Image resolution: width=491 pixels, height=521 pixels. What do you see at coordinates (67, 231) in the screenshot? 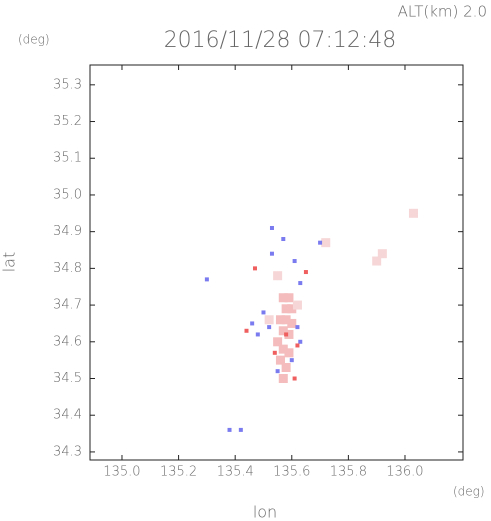
I see `y-tick-label: 34.9` at bounding box center [67, 231].